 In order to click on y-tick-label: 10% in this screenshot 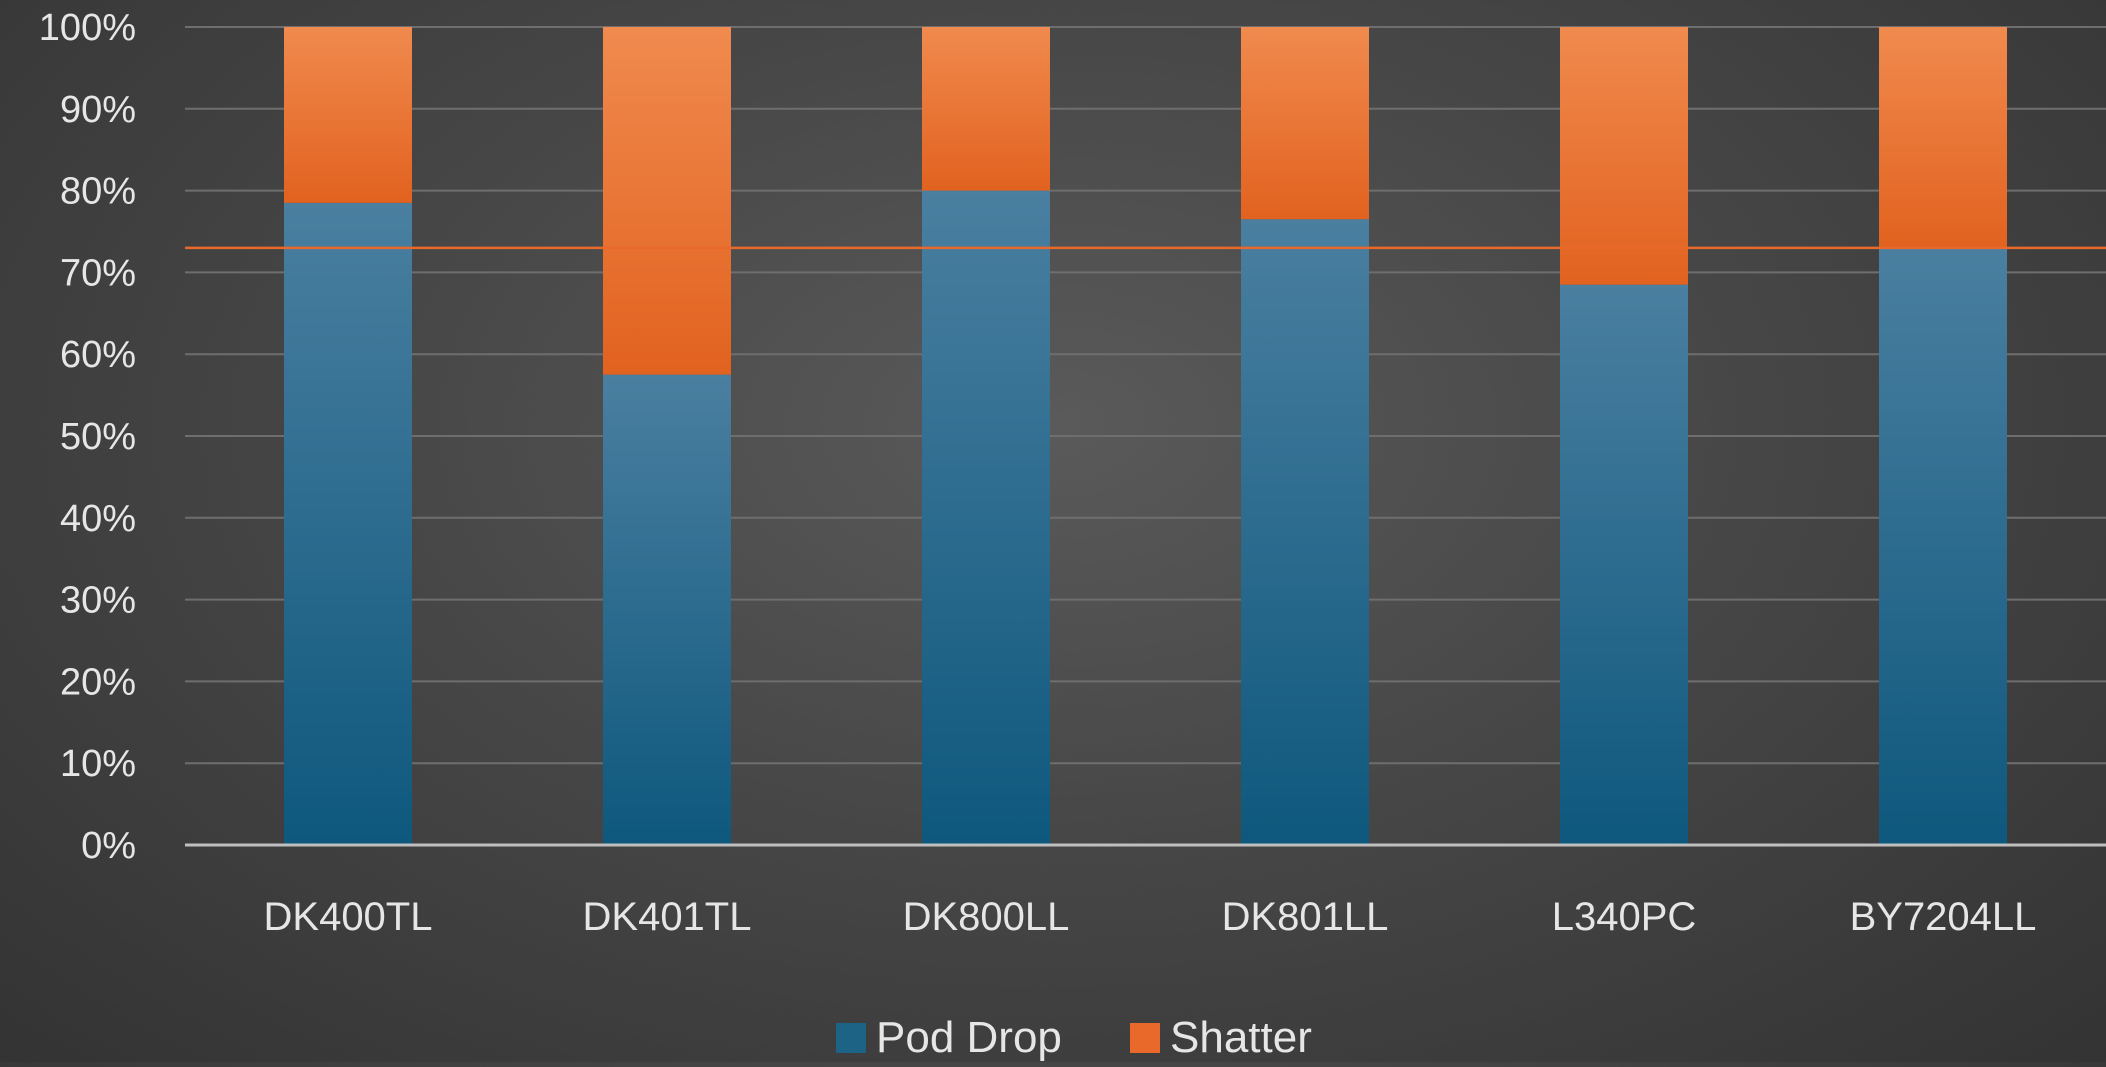, I will do `click(98, 764)`.